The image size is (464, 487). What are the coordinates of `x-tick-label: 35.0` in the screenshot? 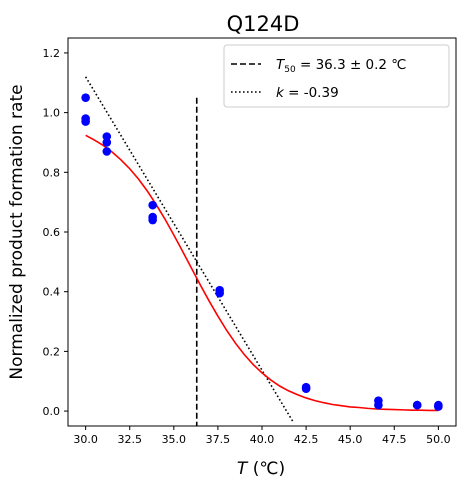 It's located at (174, 439).